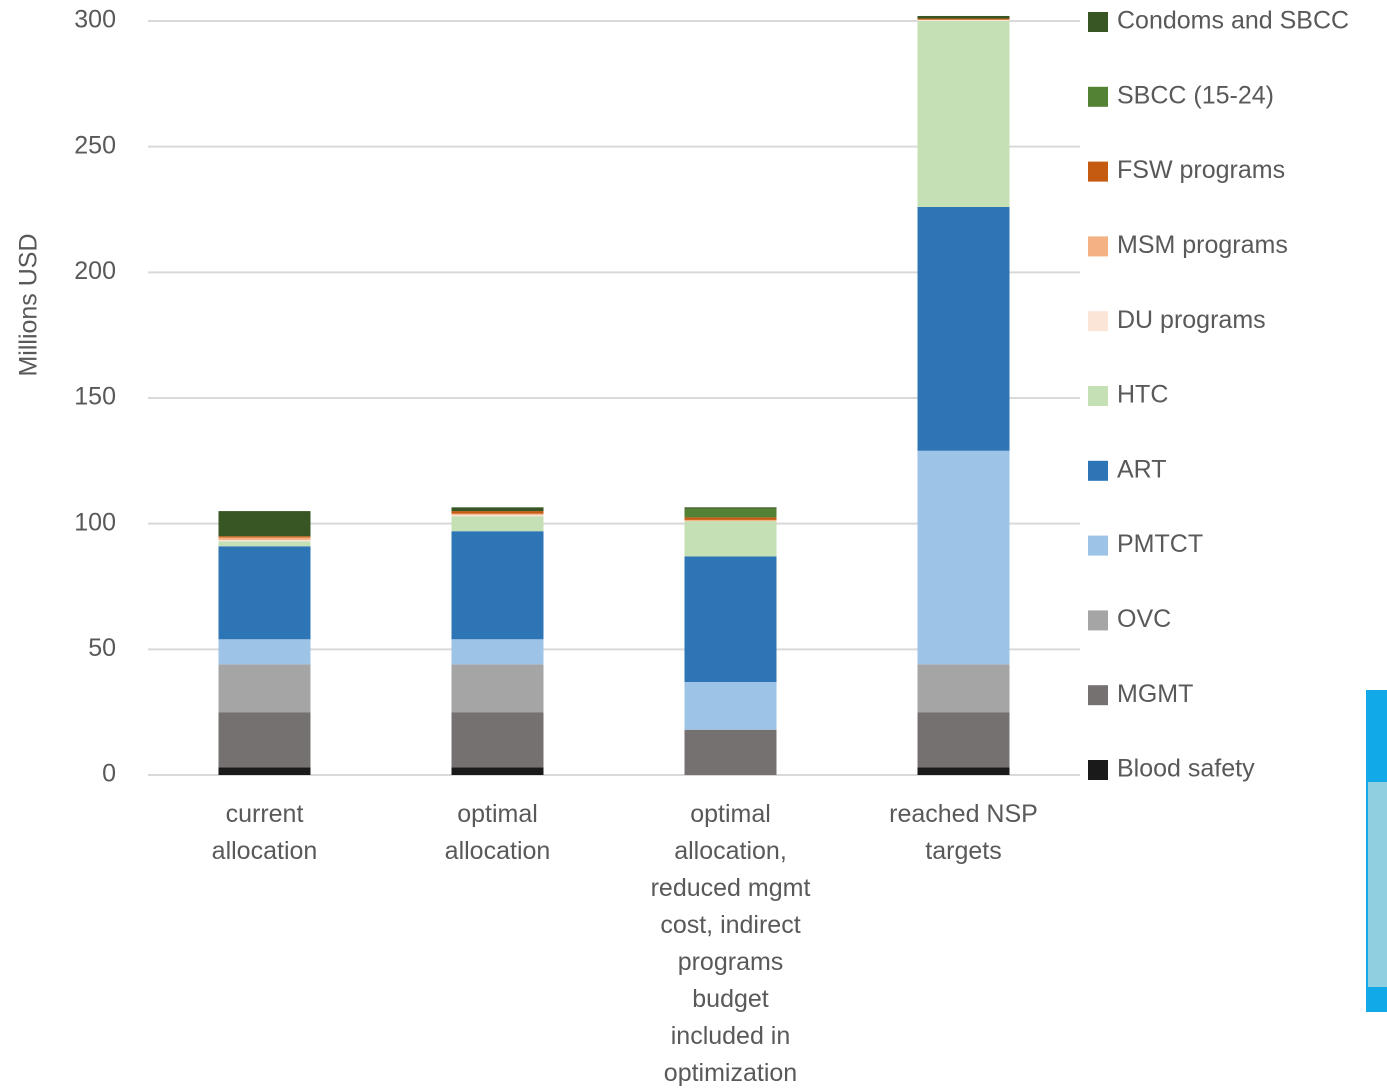  What do you see at coordinates (95, 20) in the screenshot?
I see `y-tick-label: 300` at bounding box center [95, 20].